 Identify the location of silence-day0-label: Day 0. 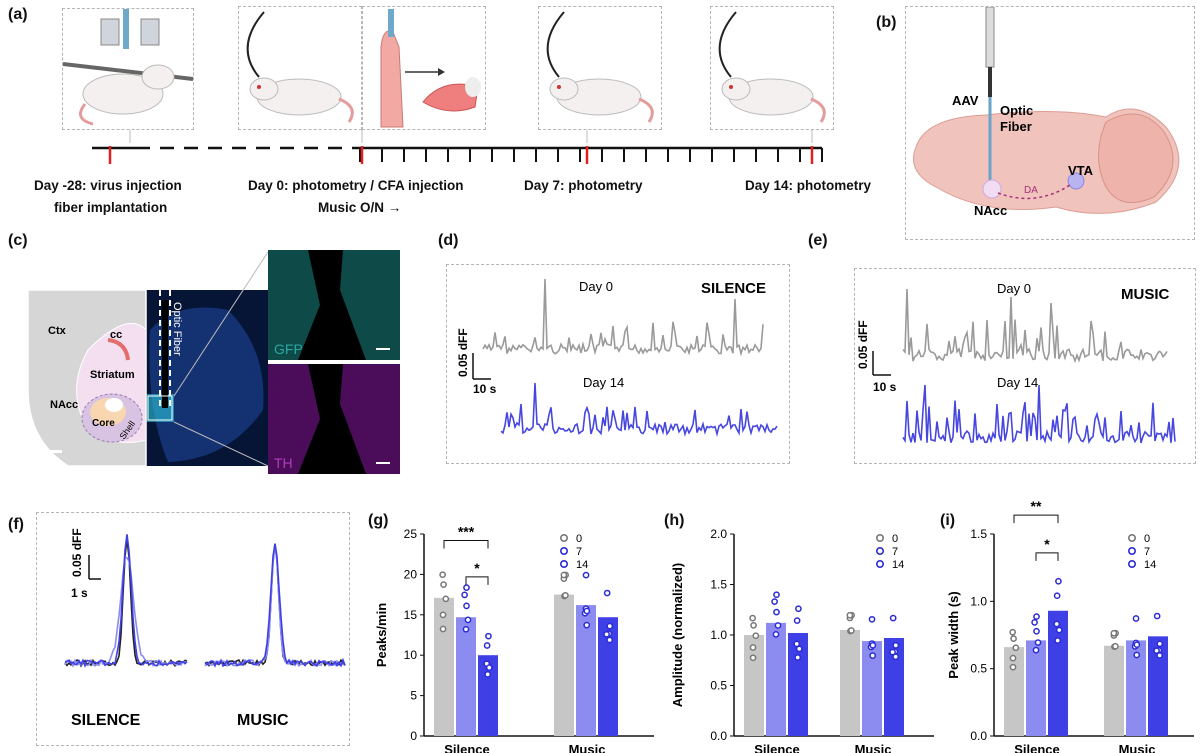
(596, 286).